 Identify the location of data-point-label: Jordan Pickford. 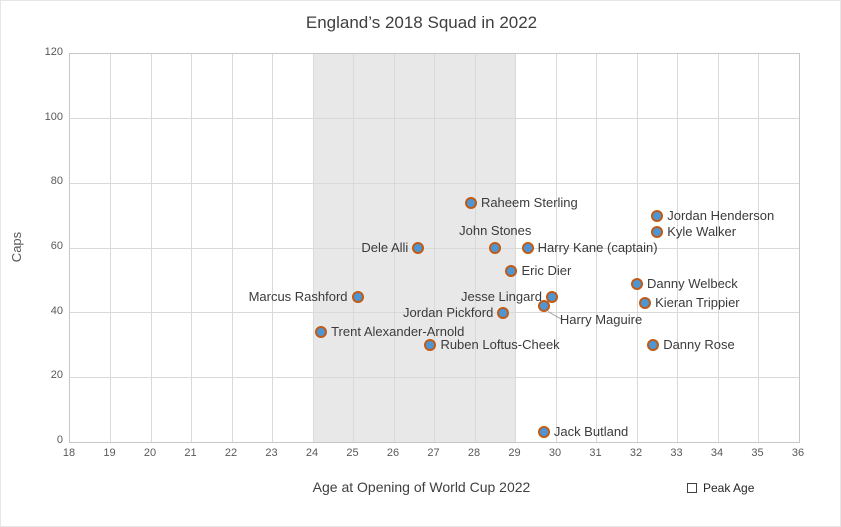
(448, 312).